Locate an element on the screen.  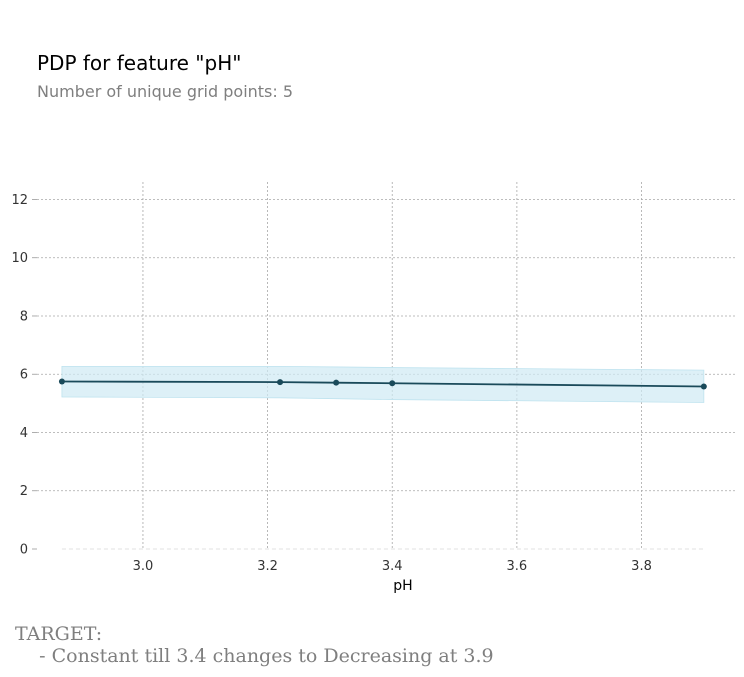
chart-subtitle: Number of unique grid points: 5 is located at coordinates (165, 91).